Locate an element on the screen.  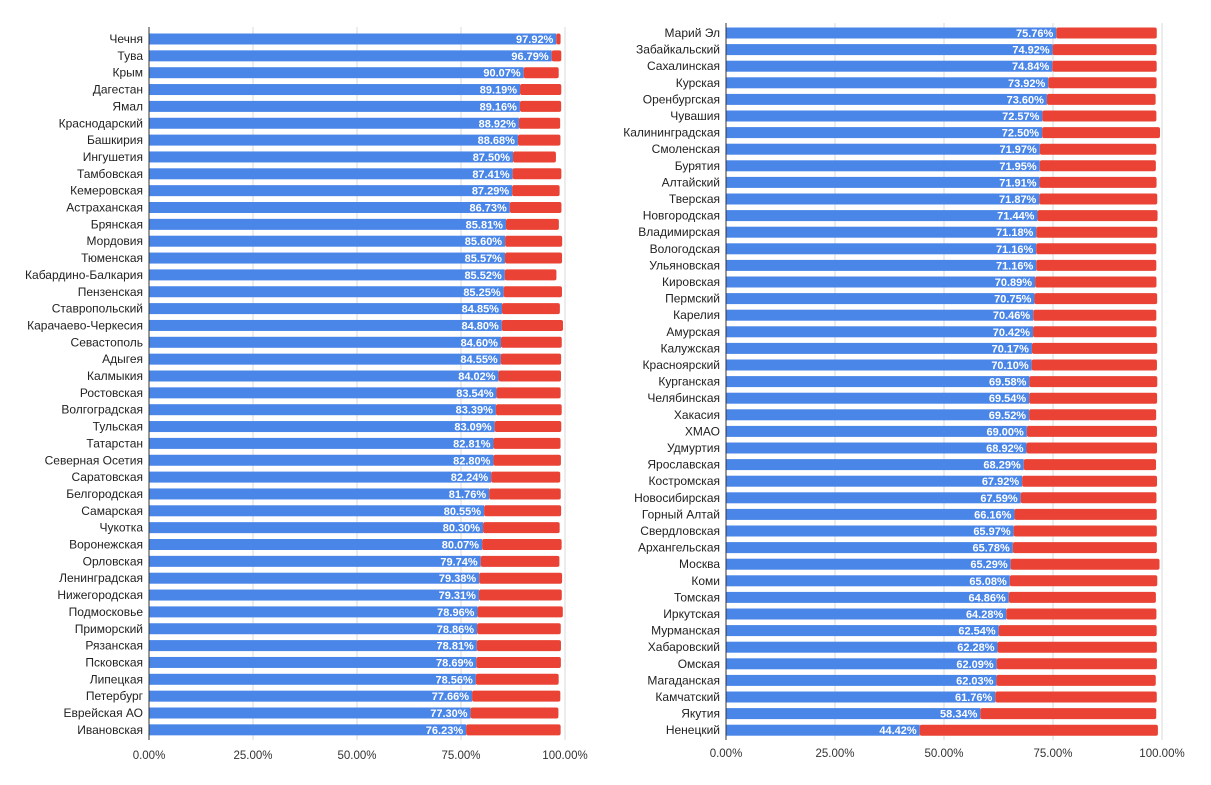
category-label: Мурманская is located at coordinates (685, 631).